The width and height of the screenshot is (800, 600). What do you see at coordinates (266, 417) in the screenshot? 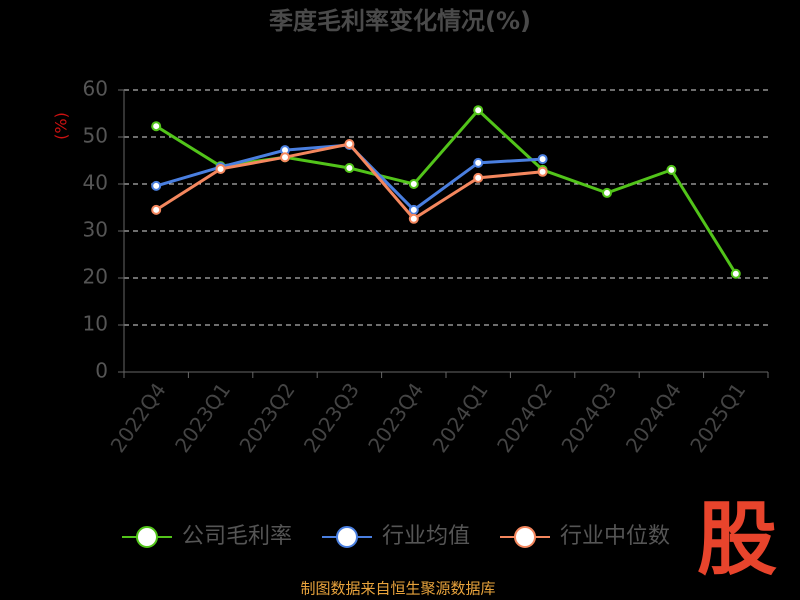
I see `x-tick-label: 2023Q2` at bounding box center [266, 417].